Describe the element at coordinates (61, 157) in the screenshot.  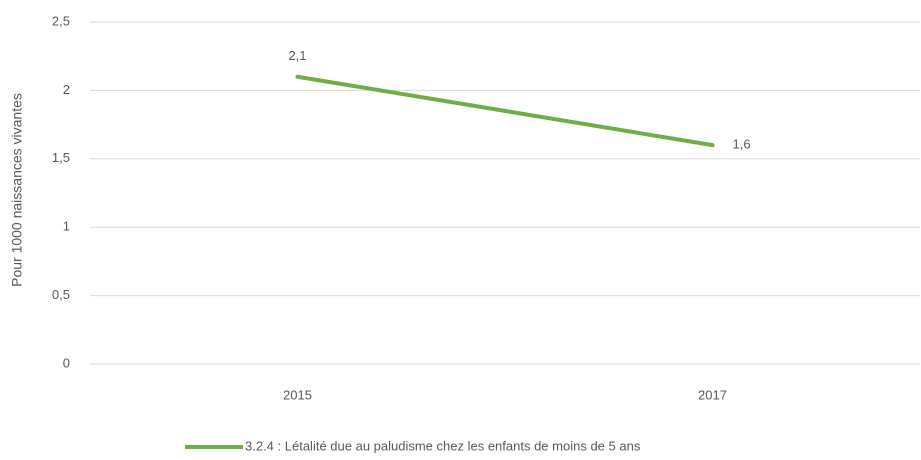
I see `y-tick-label: 1,5` at that location.